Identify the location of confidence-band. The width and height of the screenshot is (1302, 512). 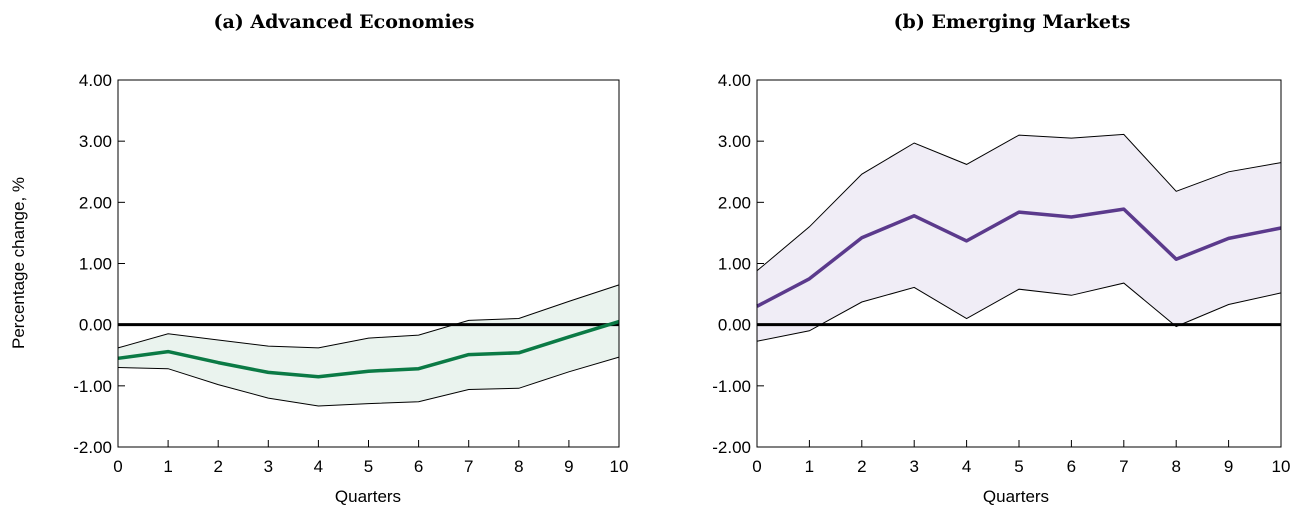
(368, 345).